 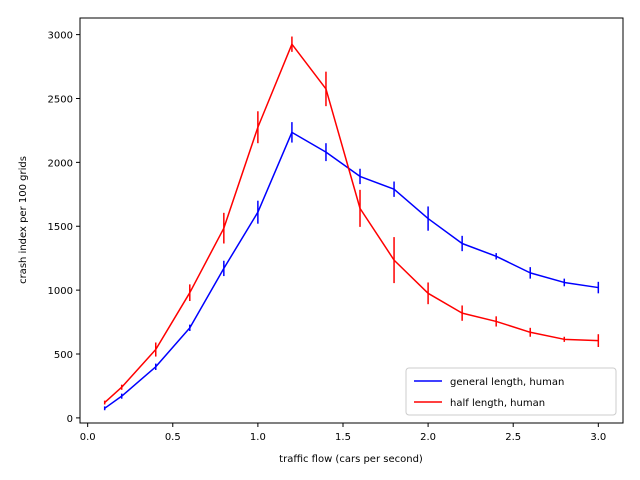 I want to click on legend-frame, so click(x=511, y=391).